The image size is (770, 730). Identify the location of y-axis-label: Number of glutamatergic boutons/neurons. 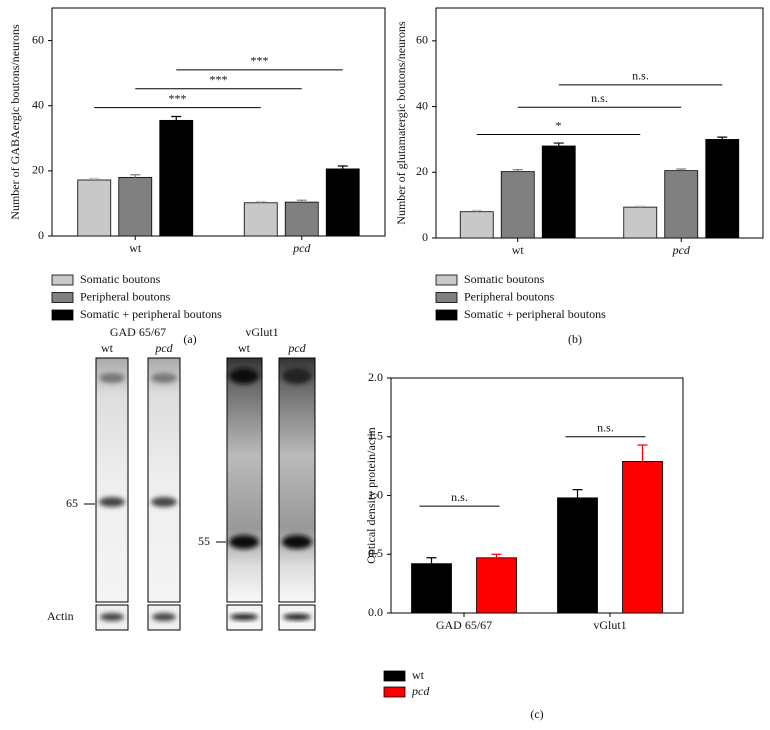
(401, 123).